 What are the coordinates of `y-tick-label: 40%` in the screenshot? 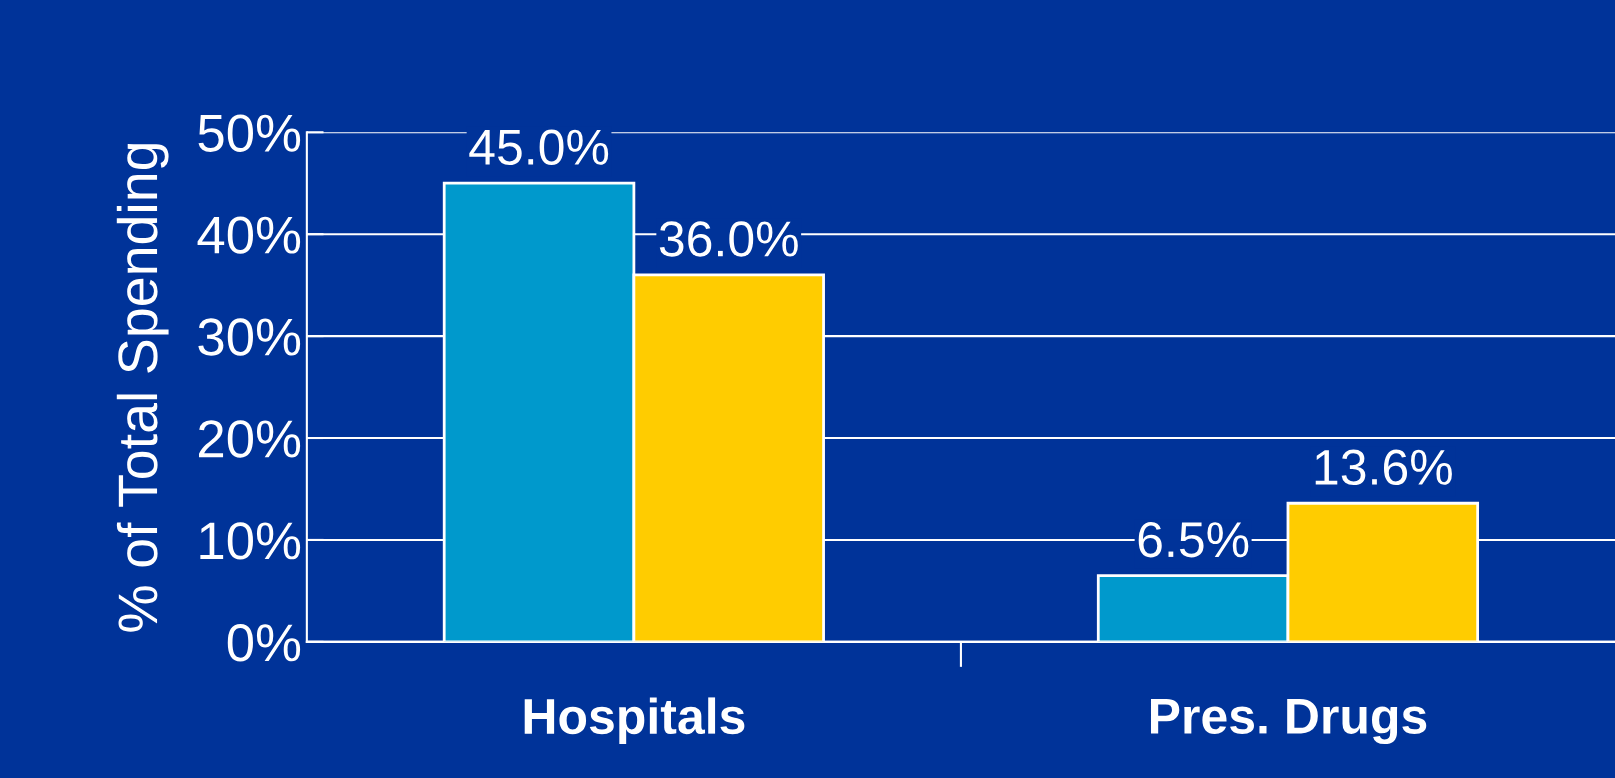 It's located at (249, 235).